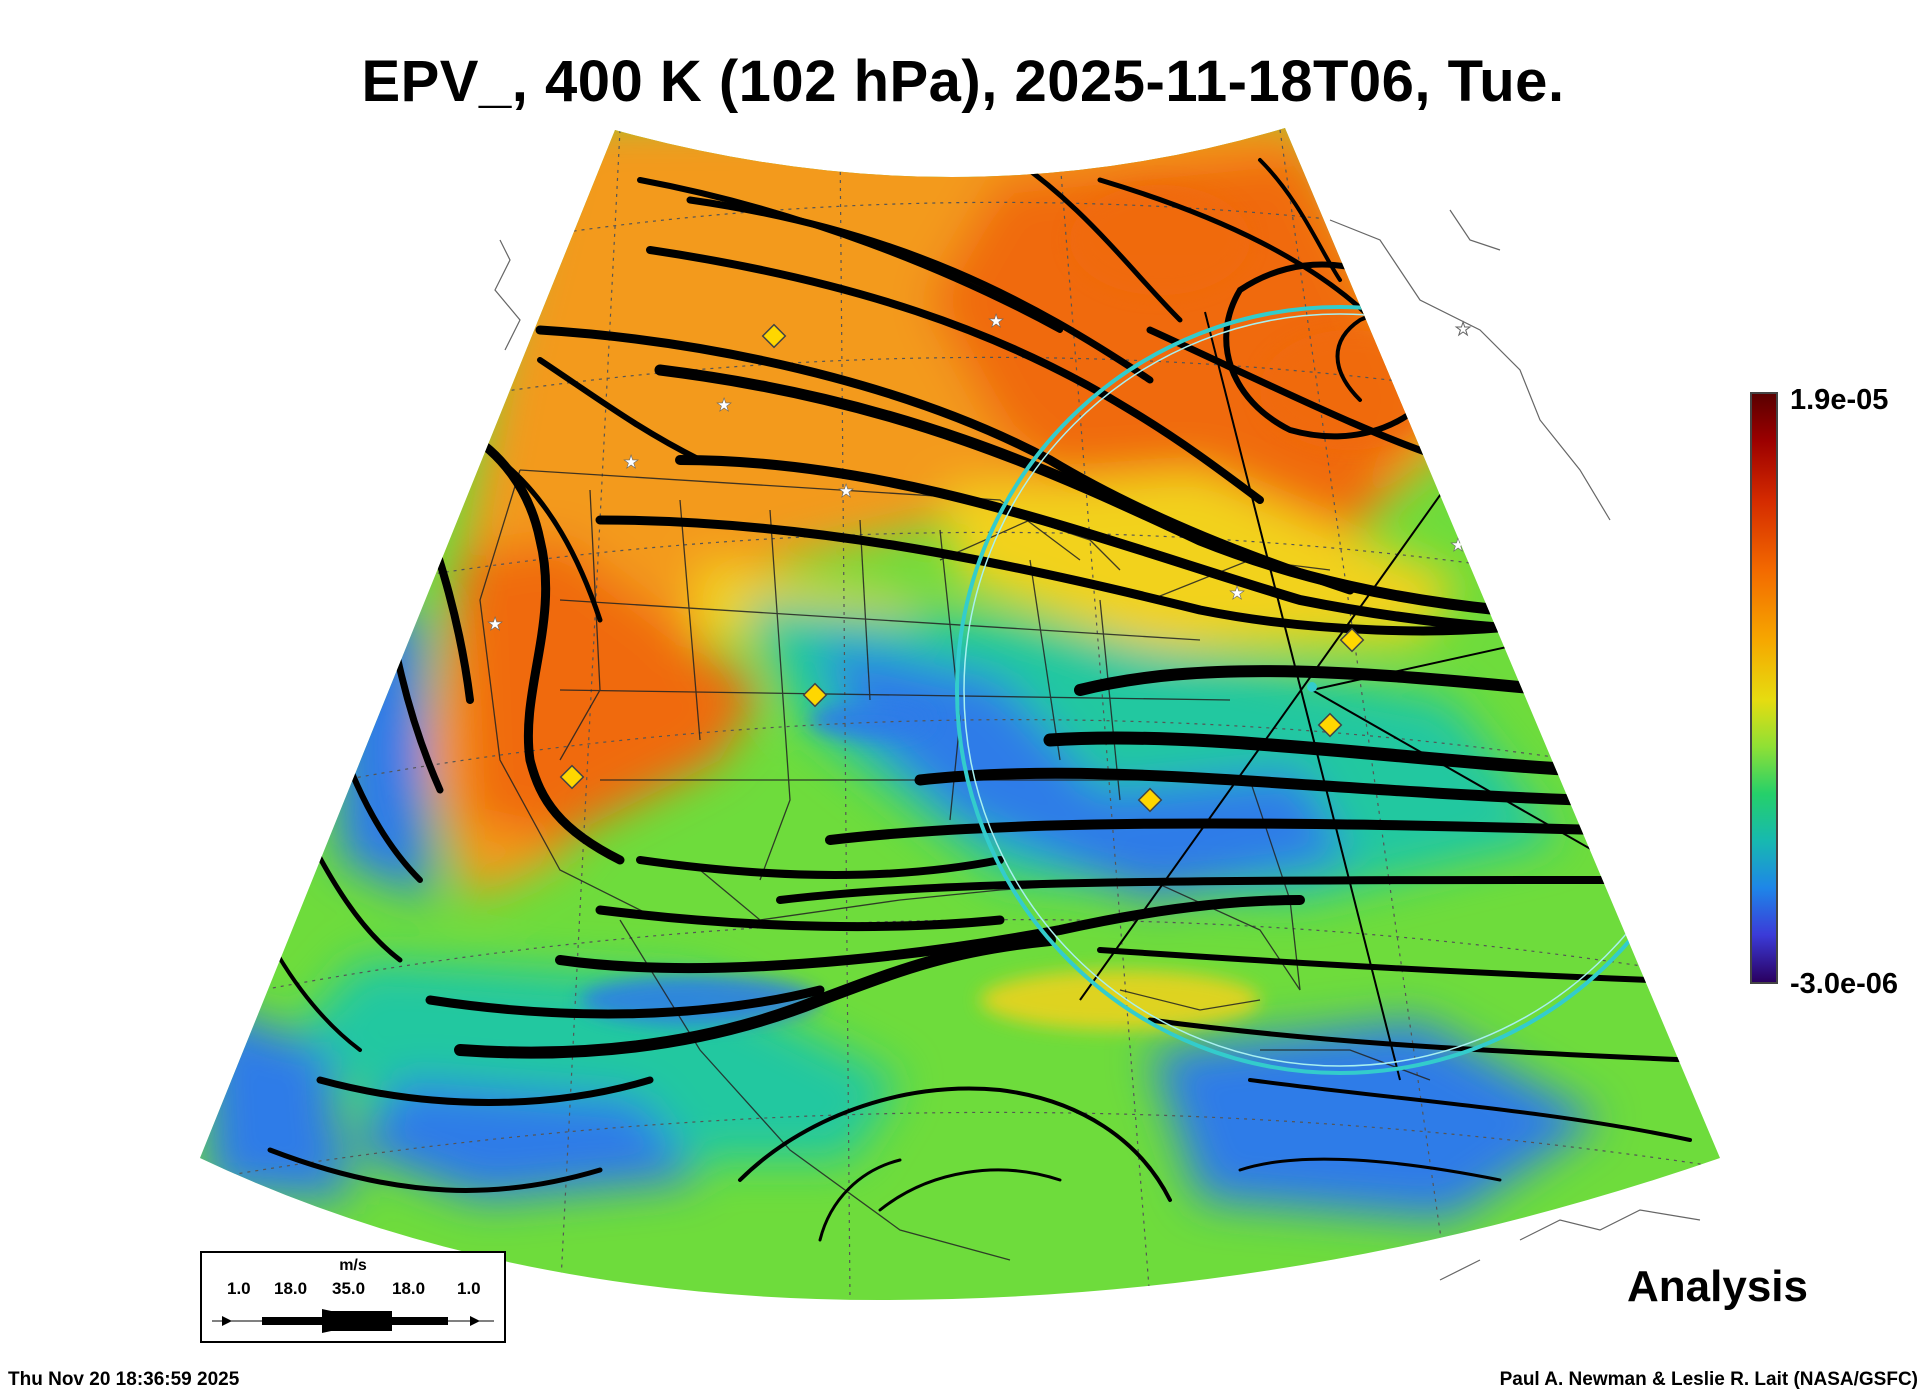 This screenshot has width=1926, height=1394. I want to click on star-marker: ★ ★ ★ ★ ★ ★ ★, so click(977, 473).